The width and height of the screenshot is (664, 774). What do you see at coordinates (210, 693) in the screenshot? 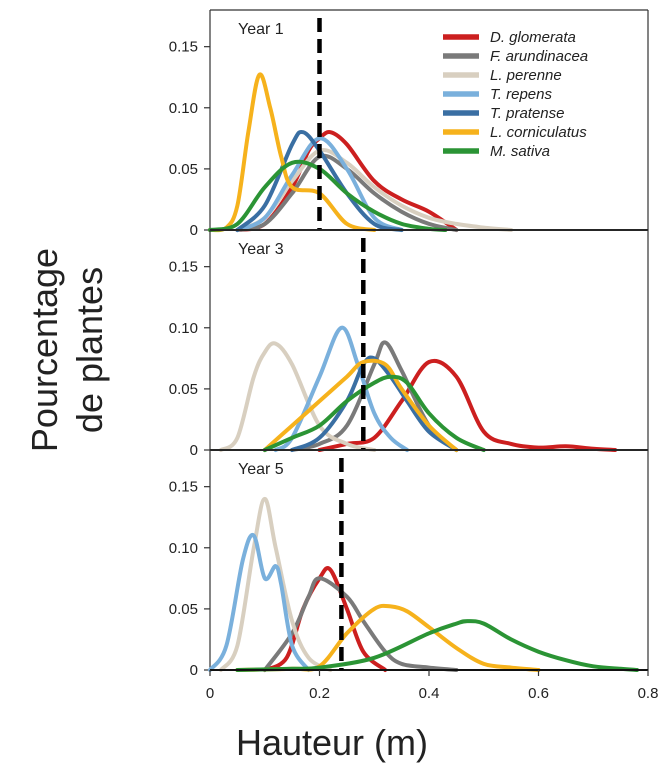
I see `x-tick-label: 0` at bounding box center [210, 693].